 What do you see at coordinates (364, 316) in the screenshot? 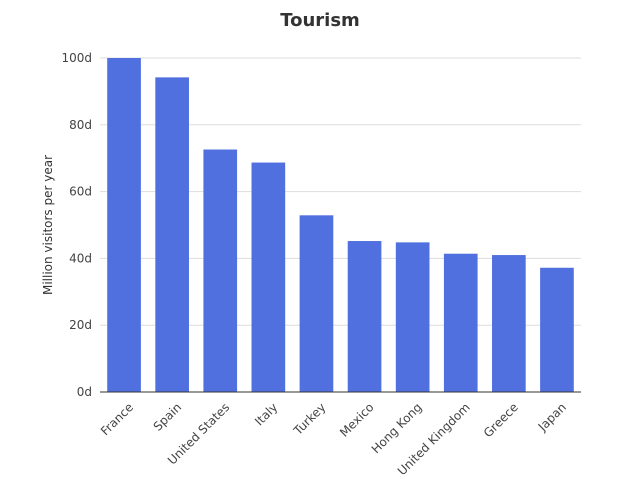
I see `bar-mexico` at bounding box center [364, 316].